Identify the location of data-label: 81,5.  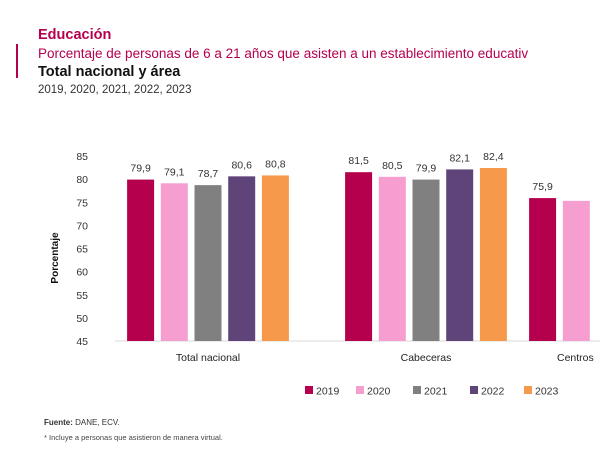
(358, 161).